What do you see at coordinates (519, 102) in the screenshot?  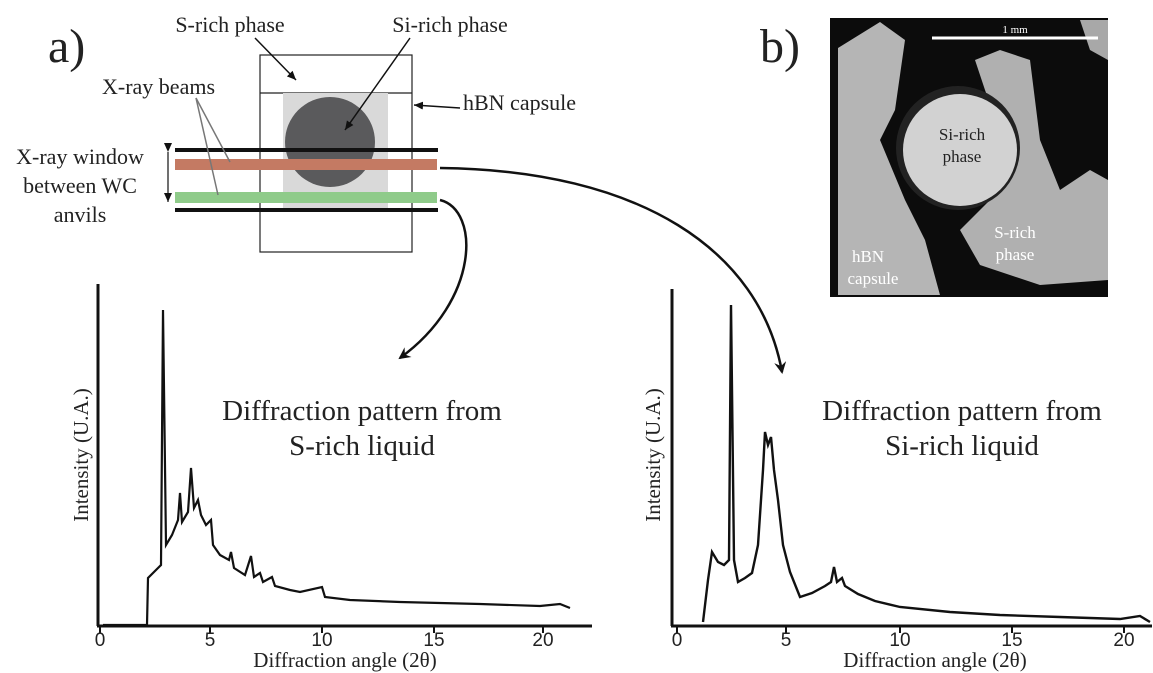 I see `label: hBN capsule` at bounding box center [519, 102].